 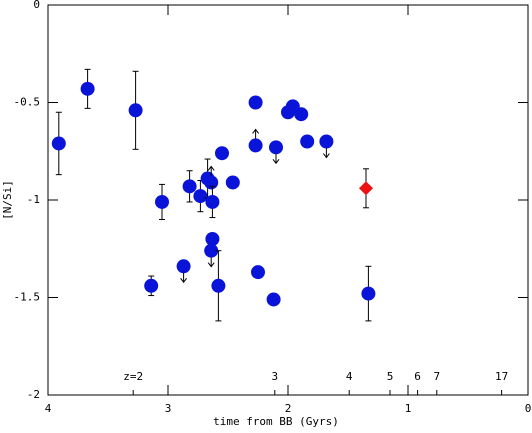 What do you see at coordinates (27, 297) in the screenshot?
I see `y-tick-label: -1.5` at bounding box center [27, 297].